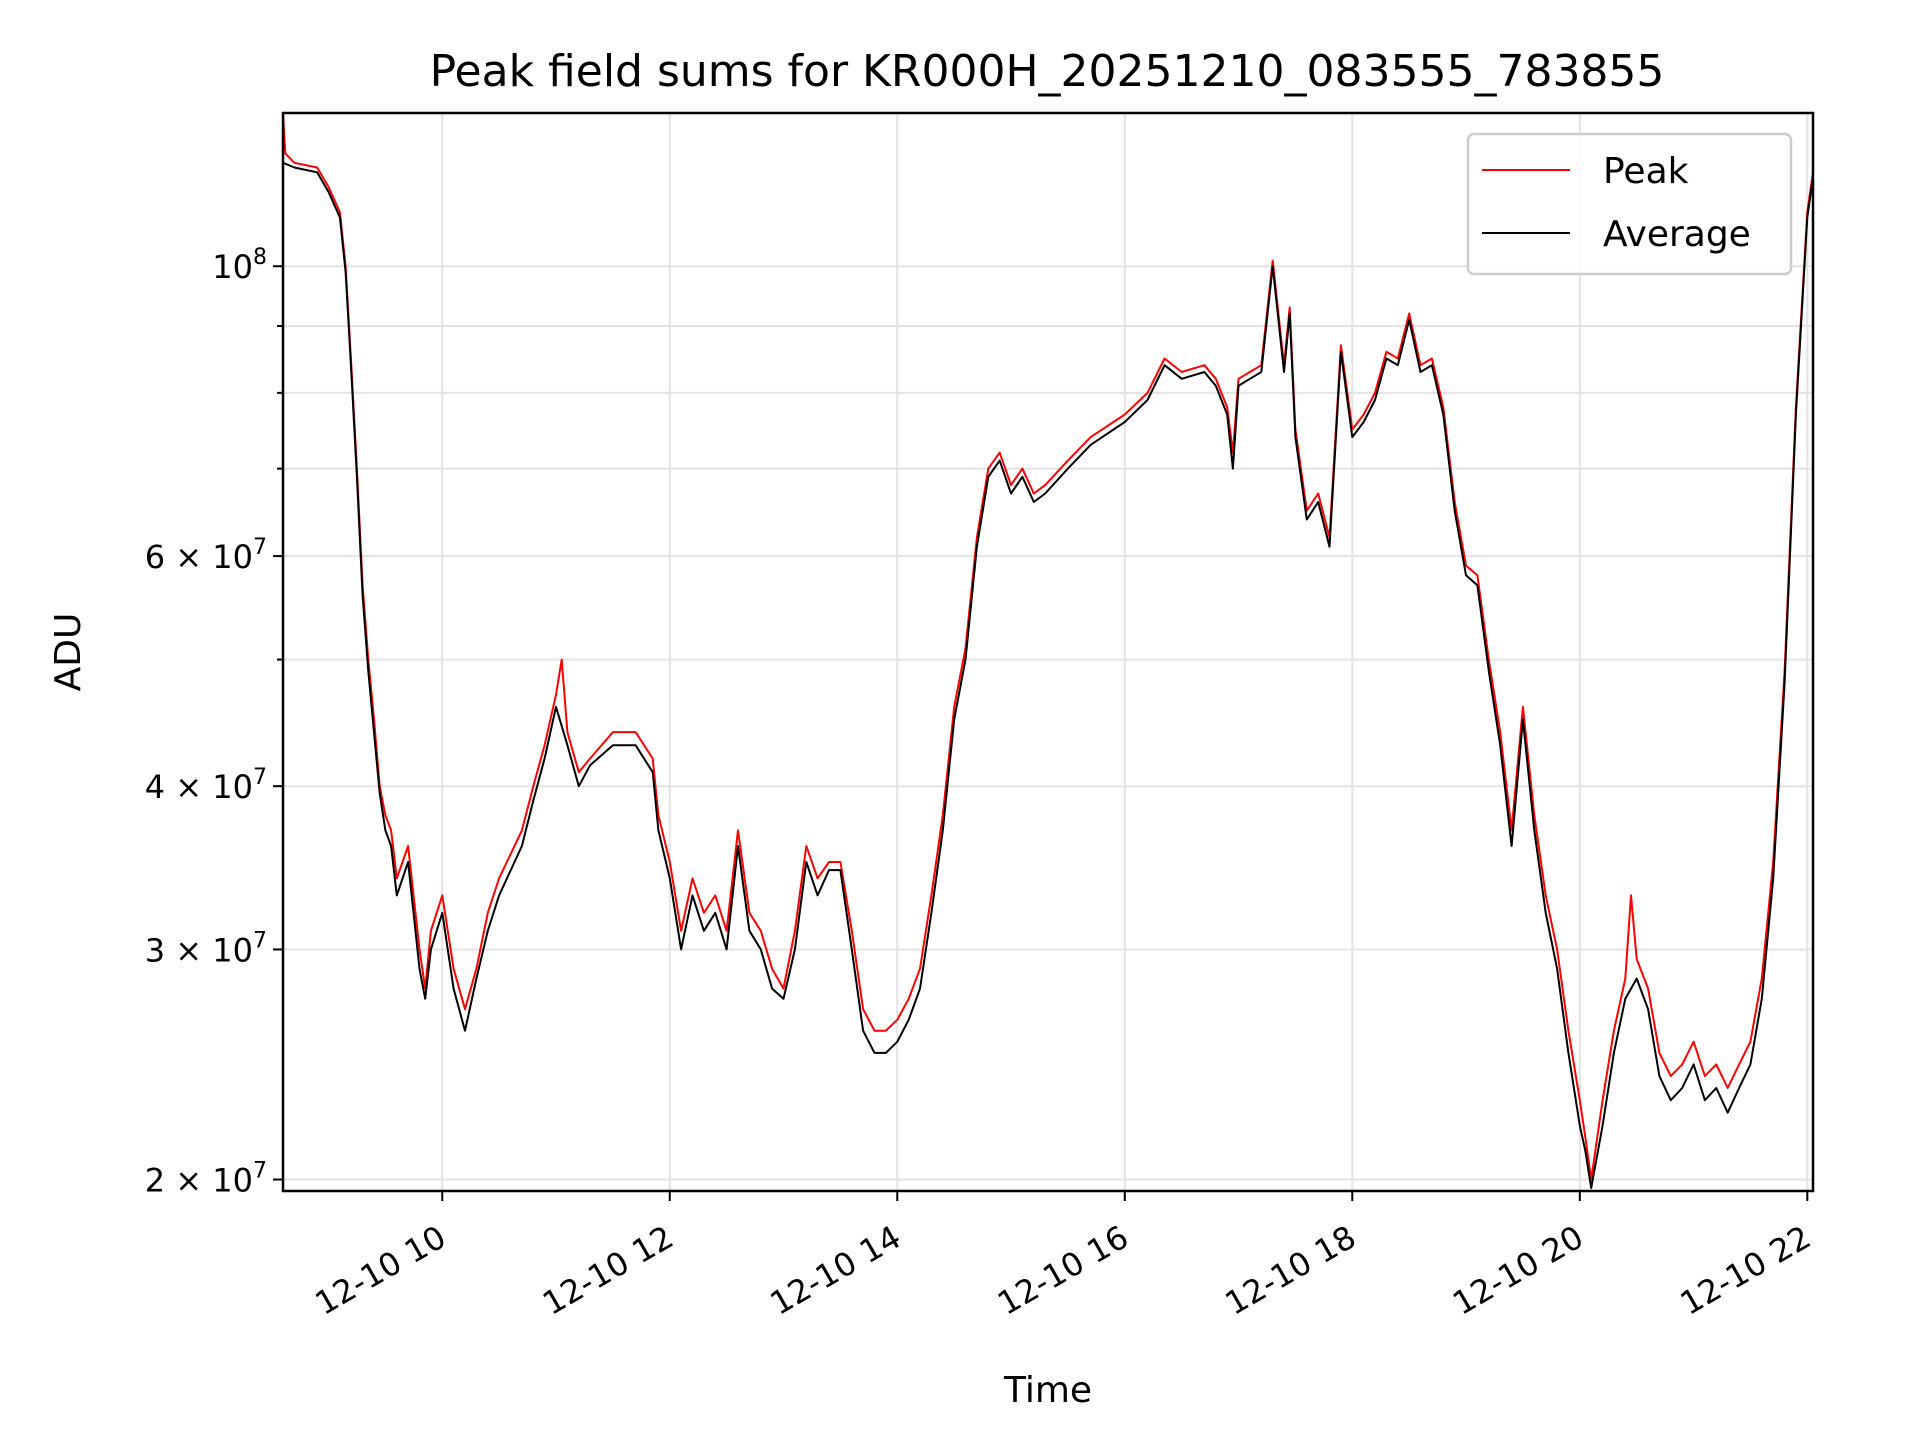 The image size is (1920, 1440). What do you see at coordinates (1646, 171) in the screenshot?
I see `legend-label-peak: Peak` at bounding box center [1646, 171].